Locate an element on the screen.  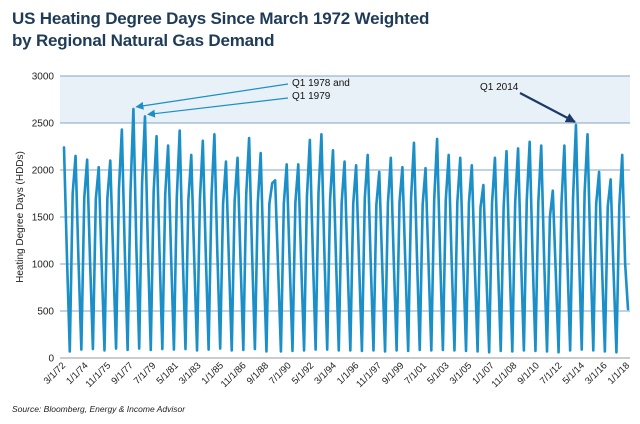
y-tick-1000: 1000 is located at coordinates (43, 265).